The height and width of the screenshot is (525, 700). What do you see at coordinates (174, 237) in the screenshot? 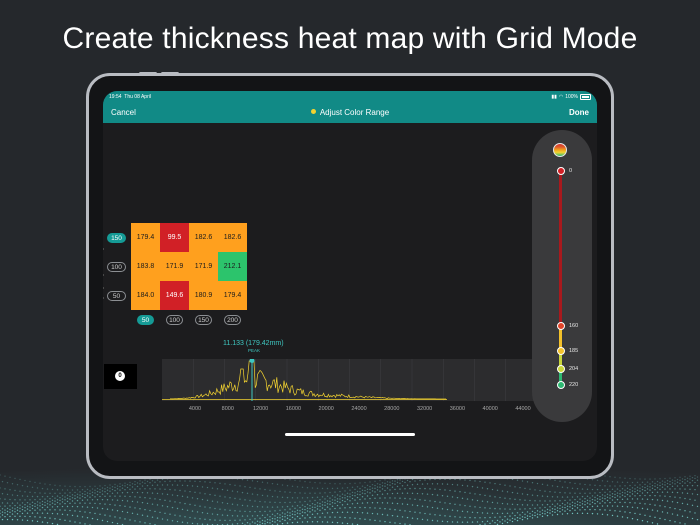
I see `grid-cell: 99.5` at bounding box center [174, 237].